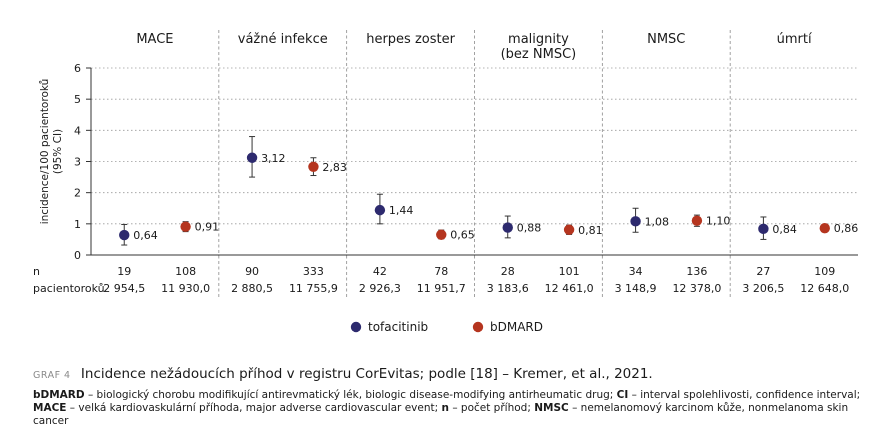  I want to click on caption-abbreviation: NMSC, so click(551, 408).